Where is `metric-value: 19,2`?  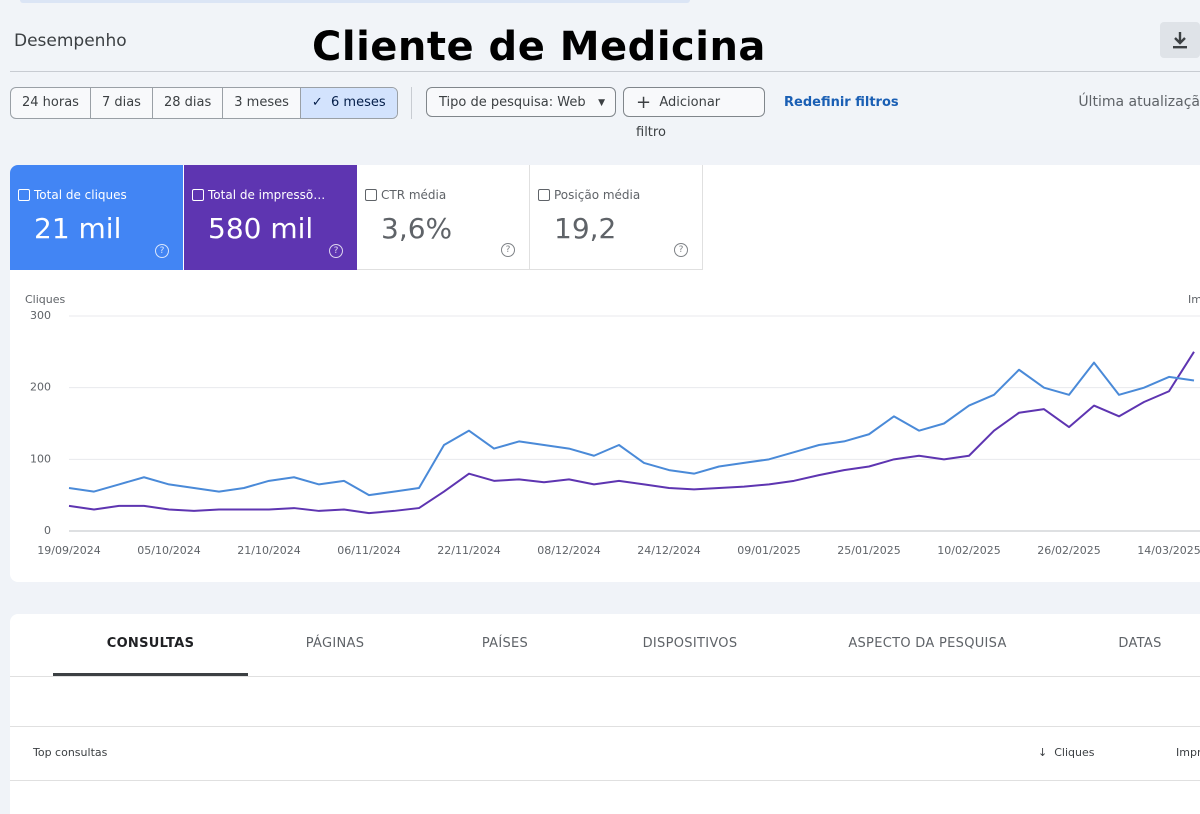
metric-value: 19,2 is located at coordinates (585, 228).